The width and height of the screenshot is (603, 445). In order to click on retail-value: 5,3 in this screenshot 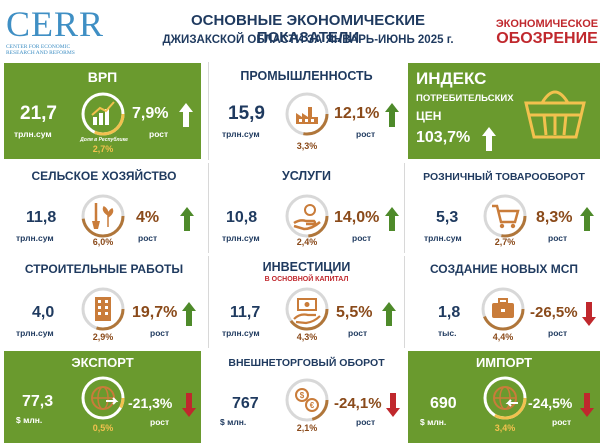, I will do `click(447, 217)`.